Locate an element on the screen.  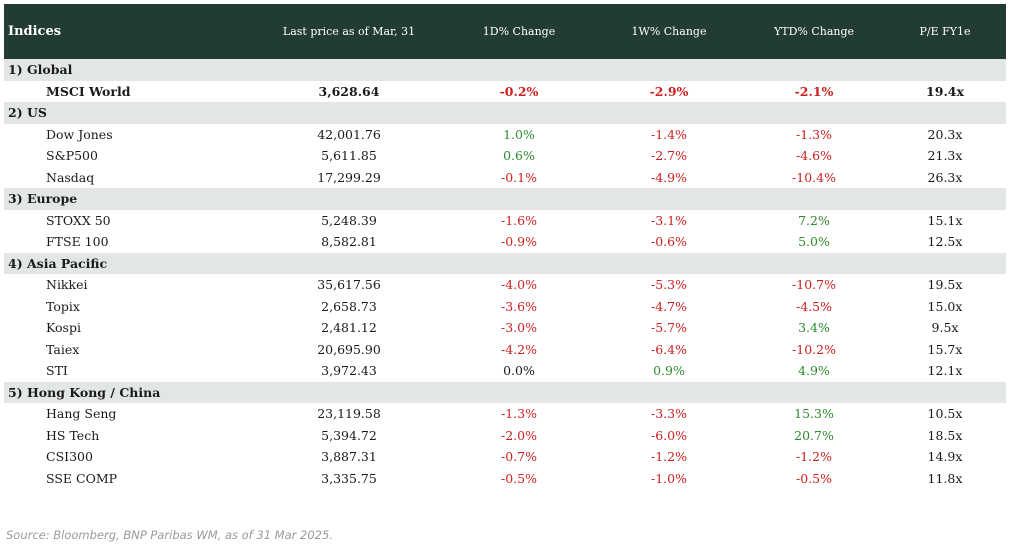
change-1d-cell: -0.1% is located at coordinates (519, 177).